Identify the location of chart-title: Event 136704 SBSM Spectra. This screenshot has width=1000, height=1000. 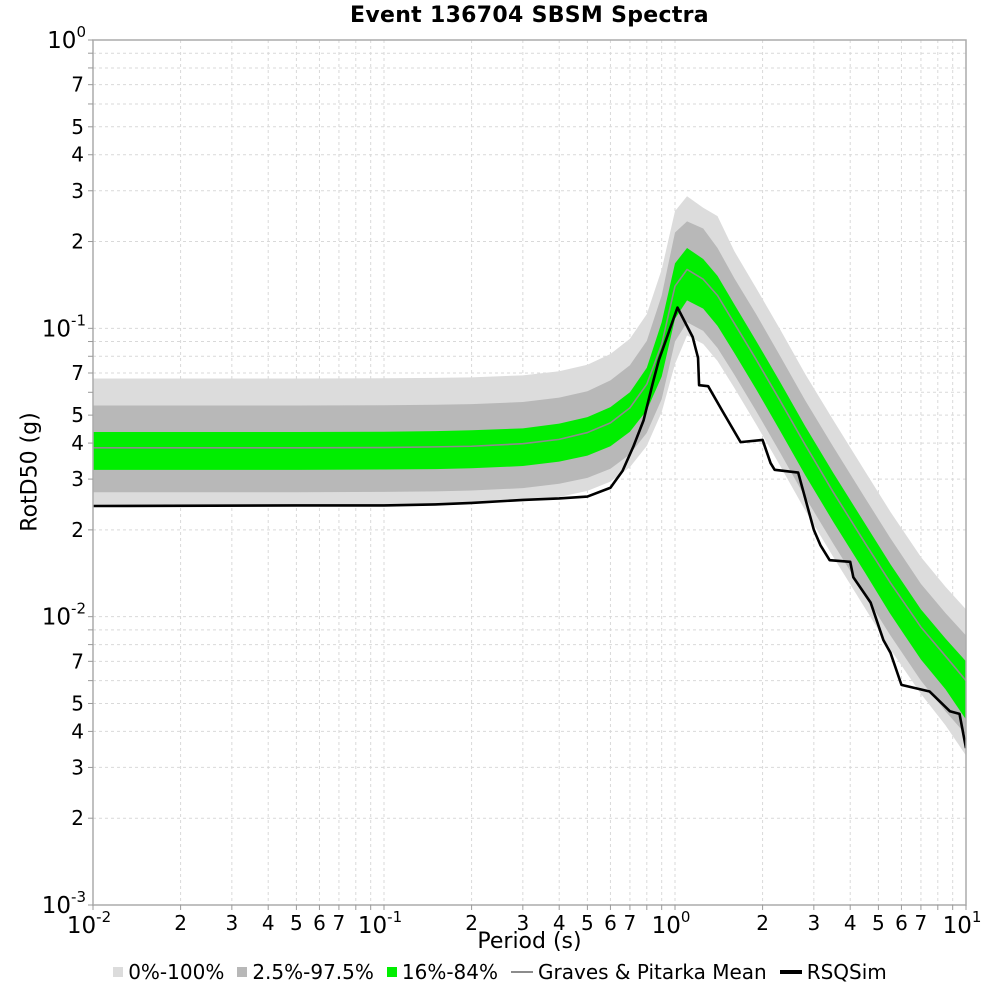
(529, 15).